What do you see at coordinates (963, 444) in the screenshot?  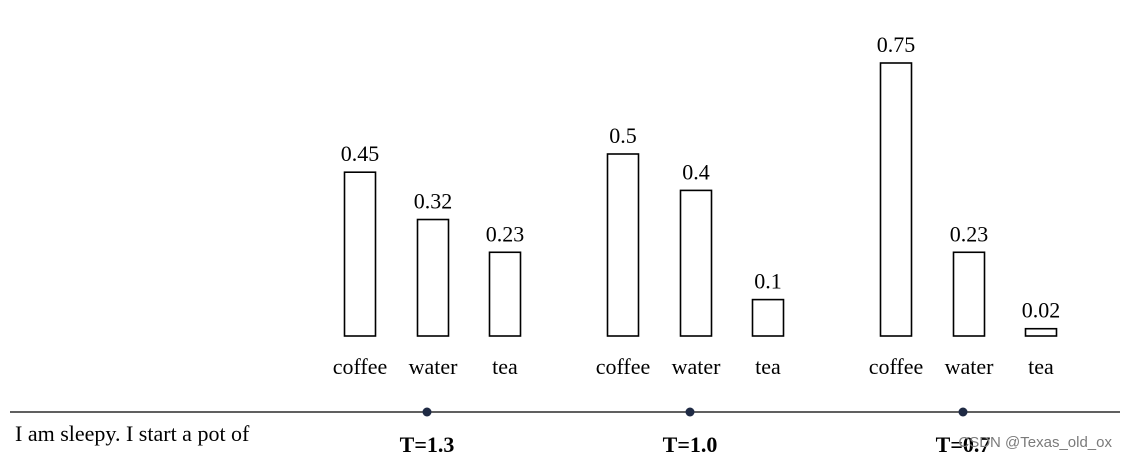 I see `temperature-label: T=0.7` at bounding box center [963, 444].